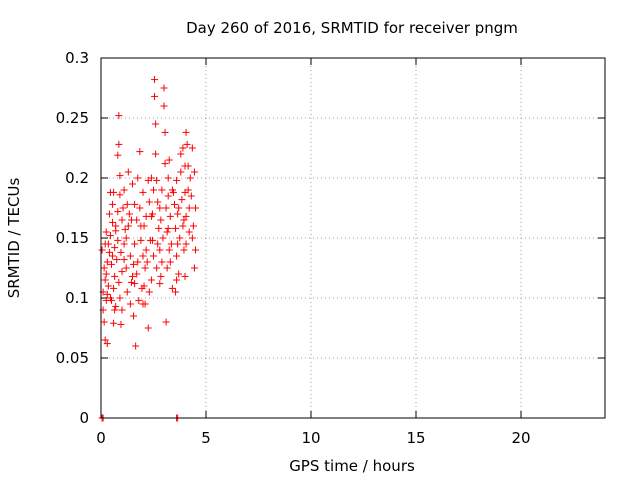 Image resolution: width=640 pixels, height=480 pixels. What do you see at coordinates (520, 438) in the screenshot?
I see `x-tick-label: 20` at bounding box center [520, 438].